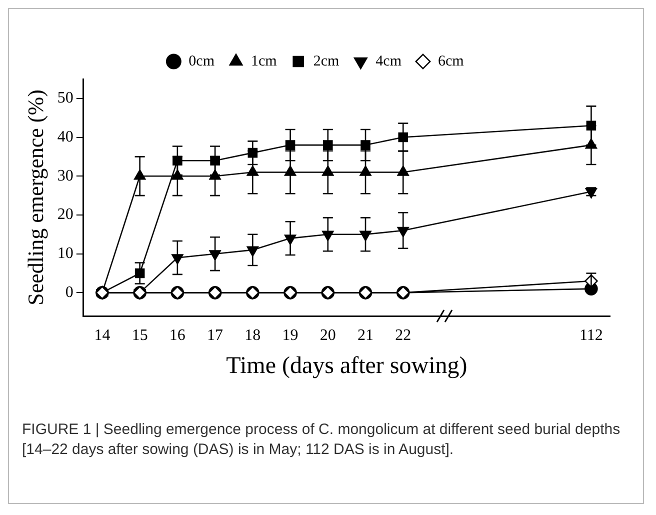  Describe the element at coordinates (177, 335) in the screenshot. I see `x-tick-label: 16` at that location.